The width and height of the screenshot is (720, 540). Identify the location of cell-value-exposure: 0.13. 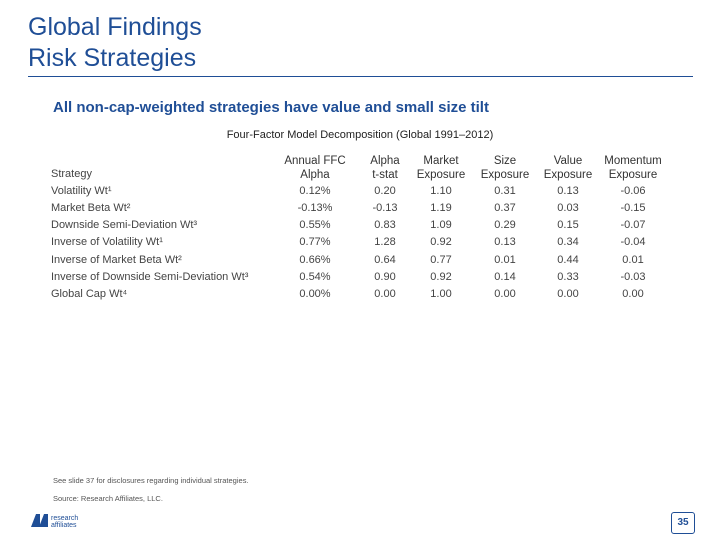
(568, 191).